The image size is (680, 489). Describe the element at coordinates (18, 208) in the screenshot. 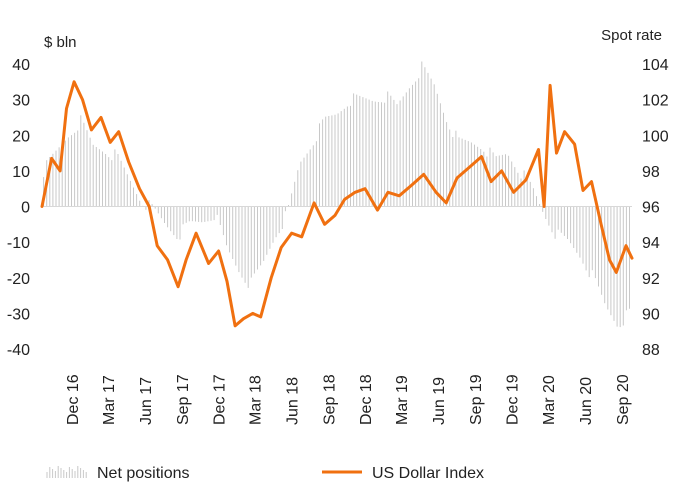

I see `left-axis-ticks: 40 30 20 10 0 -10 -20 -30 -40` at that location.